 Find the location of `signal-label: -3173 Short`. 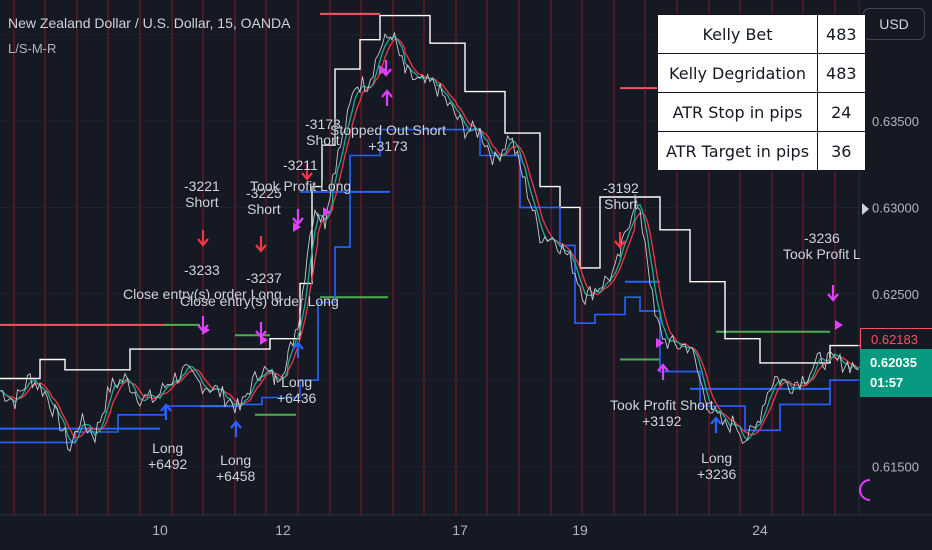

signal-label: -3173 Short is located at coordinates (323, 132).